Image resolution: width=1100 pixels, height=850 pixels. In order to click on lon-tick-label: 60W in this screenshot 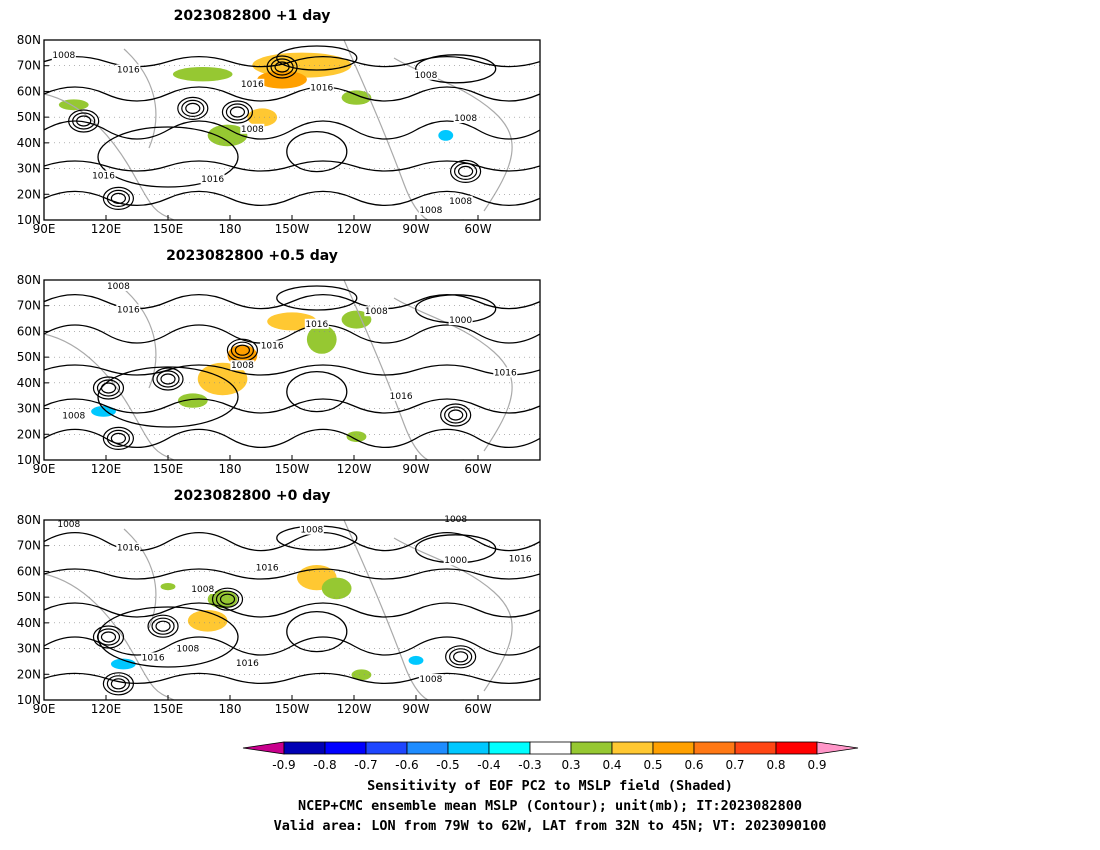, I will do `click(477, 709)`.